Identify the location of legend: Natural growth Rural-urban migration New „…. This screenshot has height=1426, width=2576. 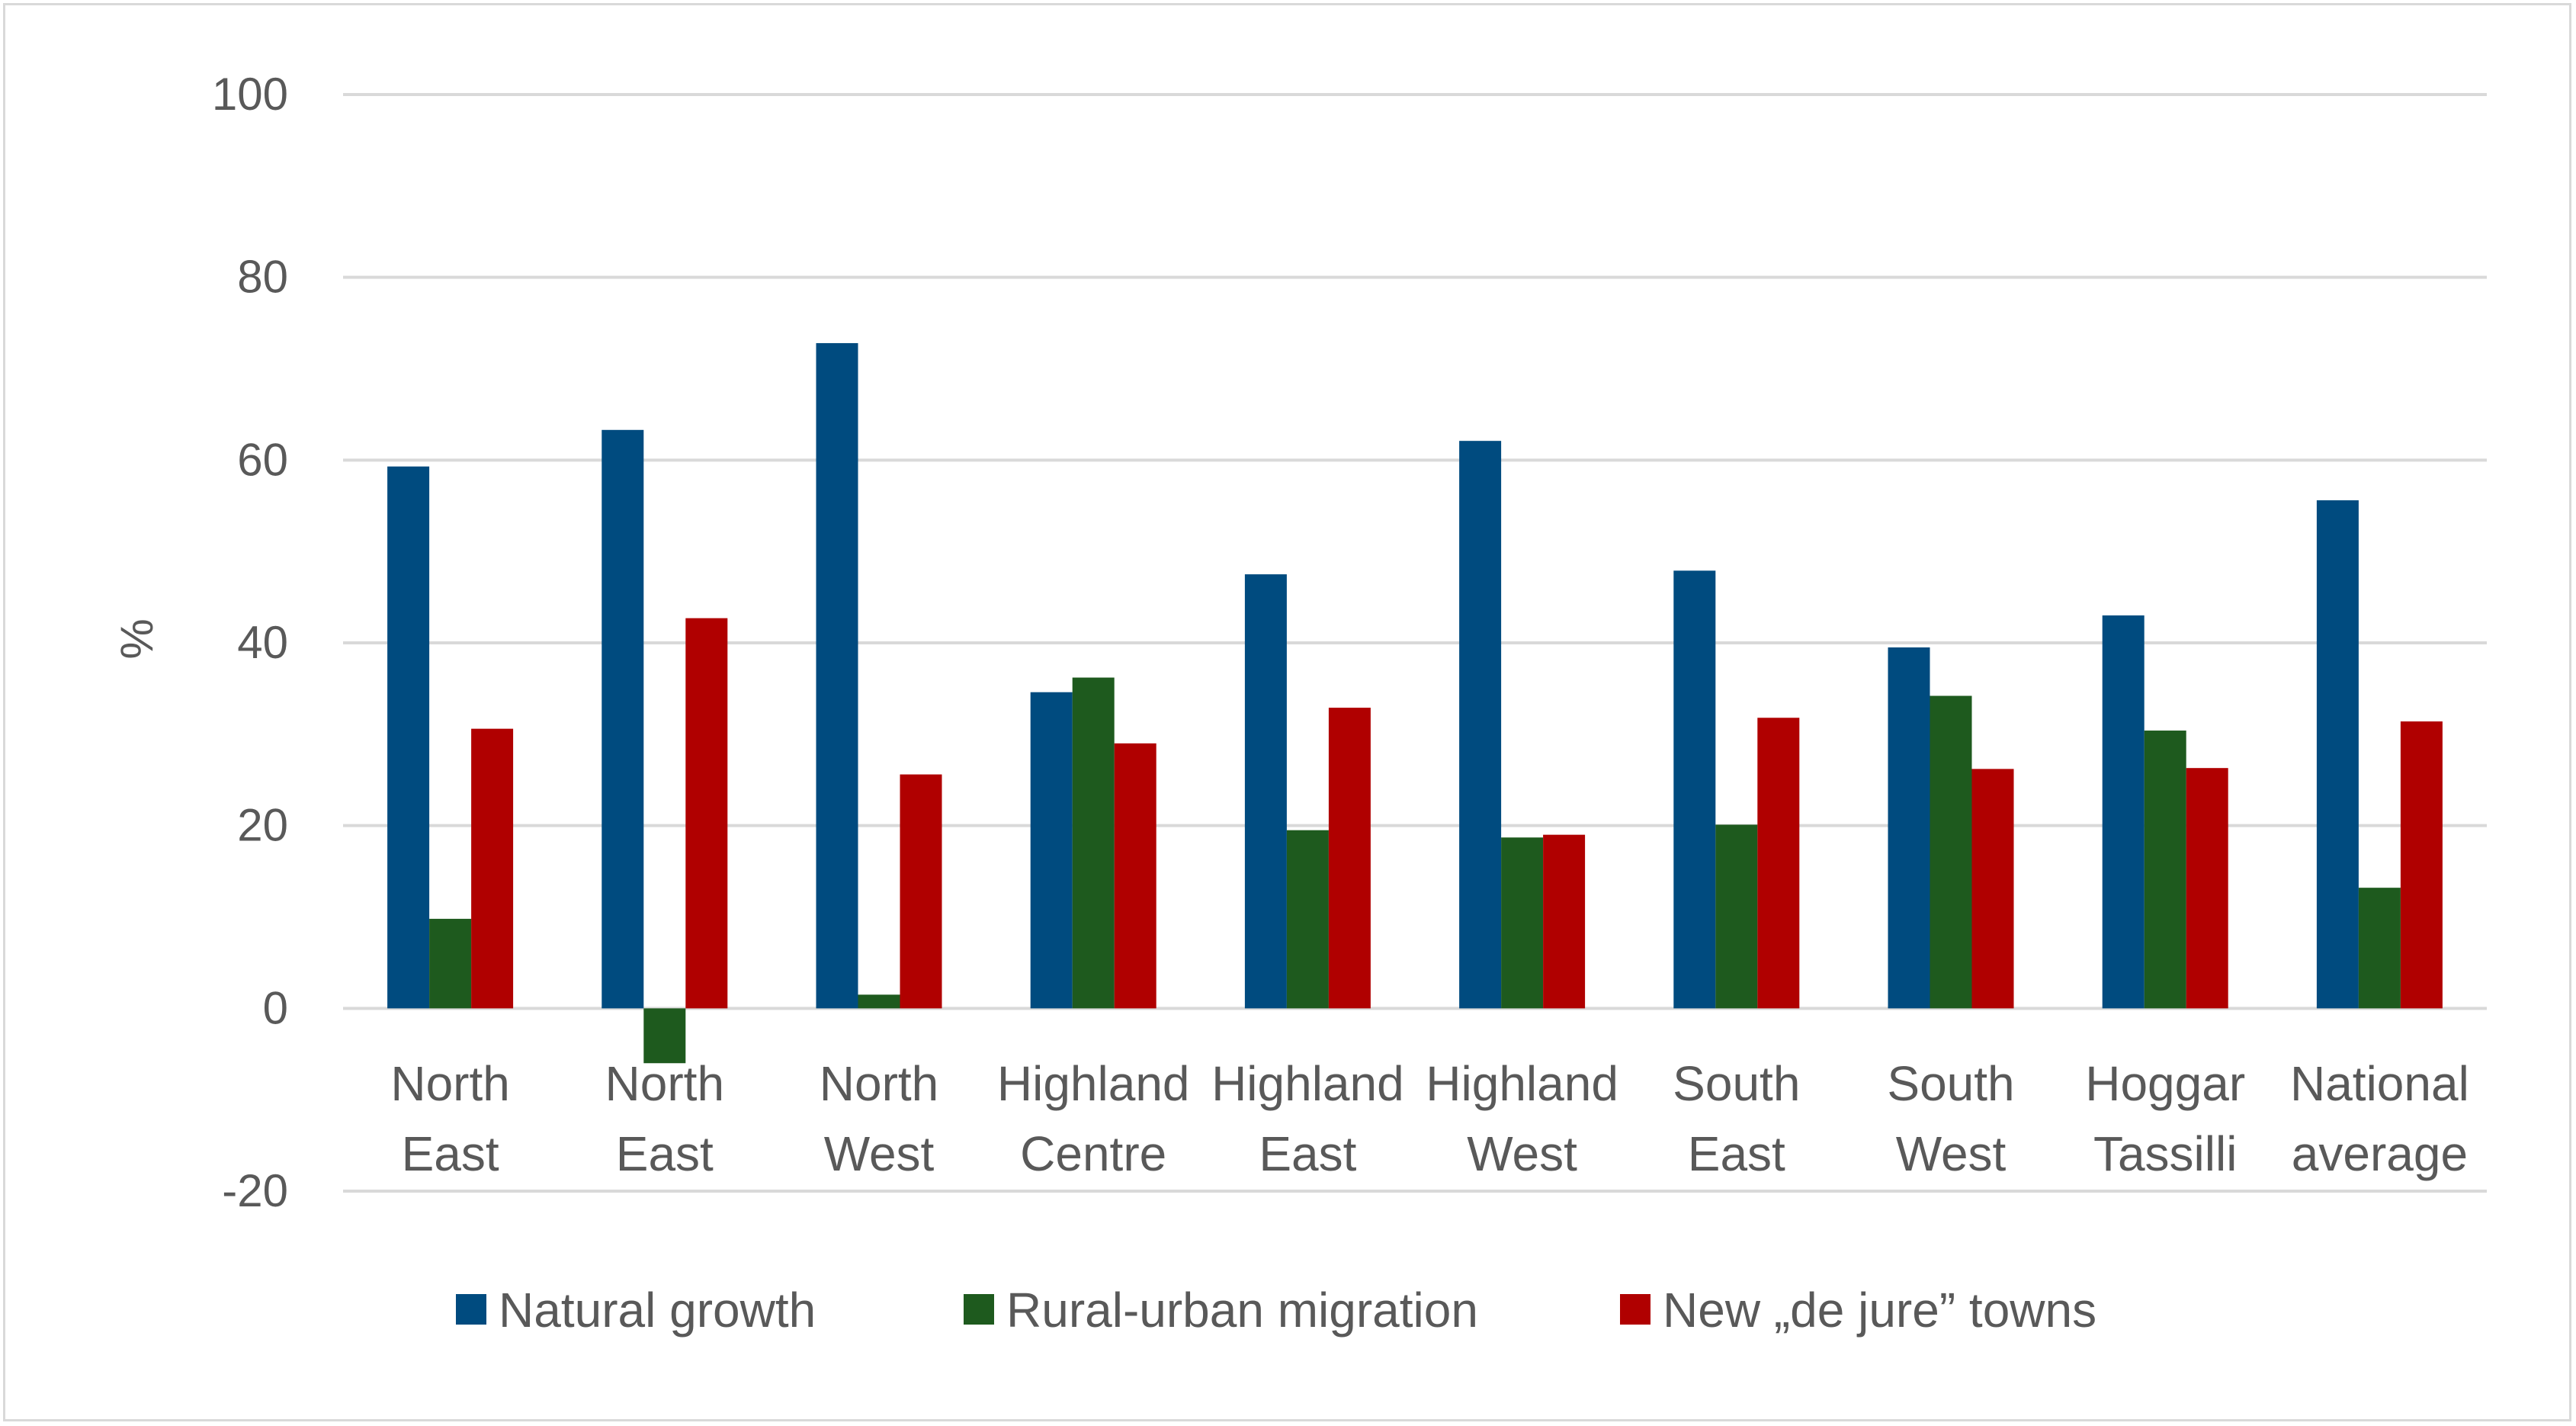
(1276, 1310).